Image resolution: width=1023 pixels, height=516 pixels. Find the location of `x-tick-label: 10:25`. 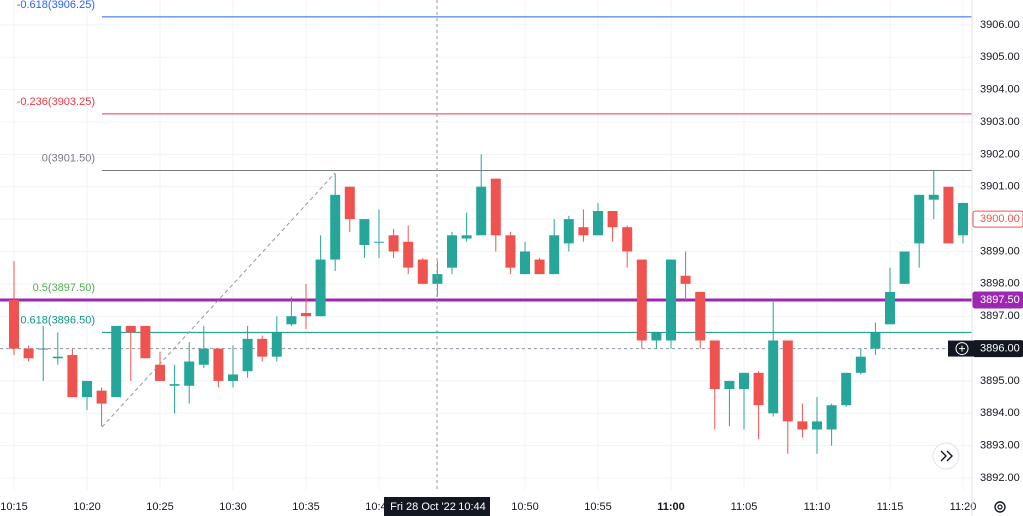

x-tick-label: 10:25 is located at coordinates (160, 507).